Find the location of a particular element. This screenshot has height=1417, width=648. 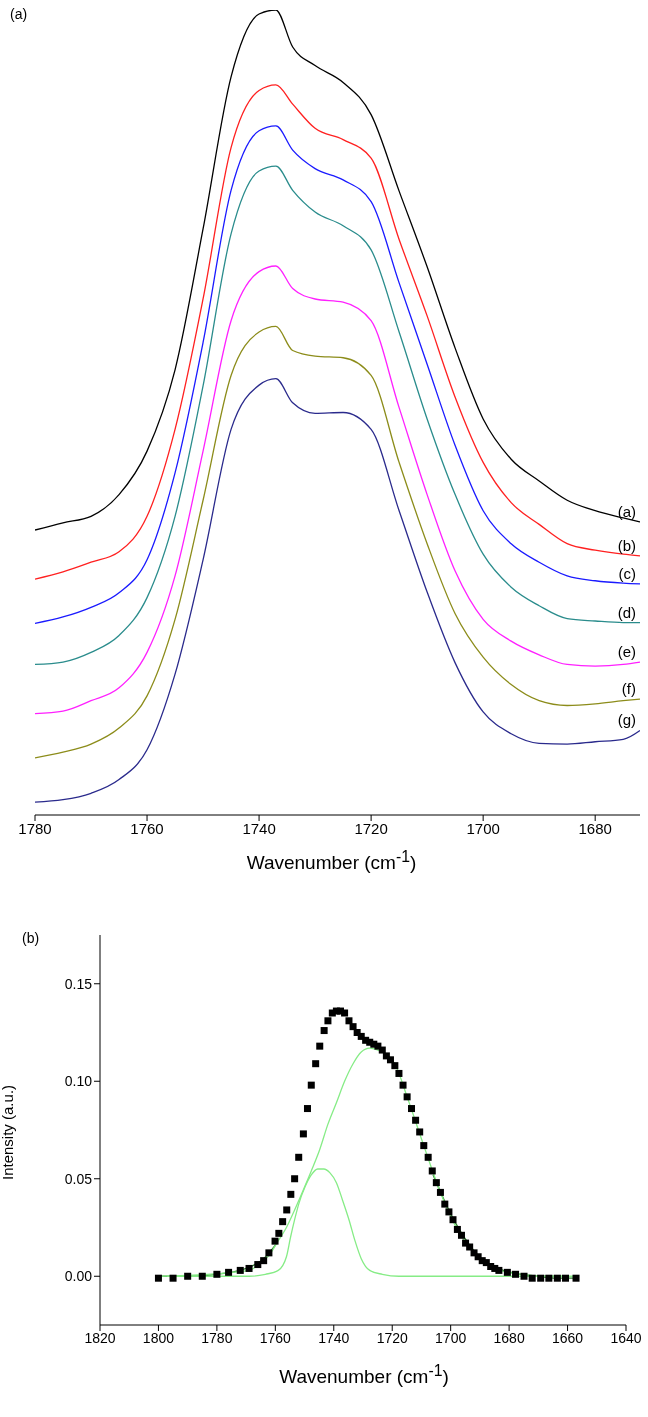

y-tick-label: 0.15 is located at coordinates (78, 983).